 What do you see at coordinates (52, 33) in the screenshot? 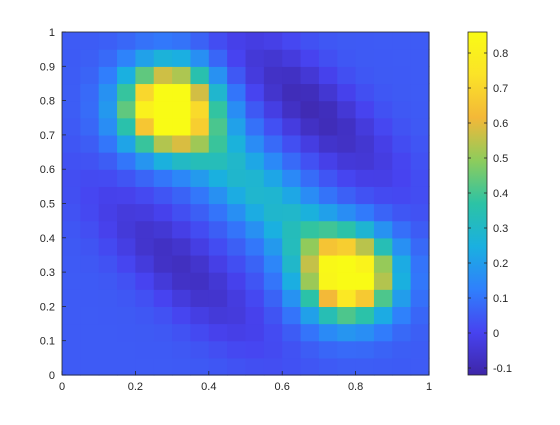
I see `y-tick-label: 1` at bounding box center [52, 33].